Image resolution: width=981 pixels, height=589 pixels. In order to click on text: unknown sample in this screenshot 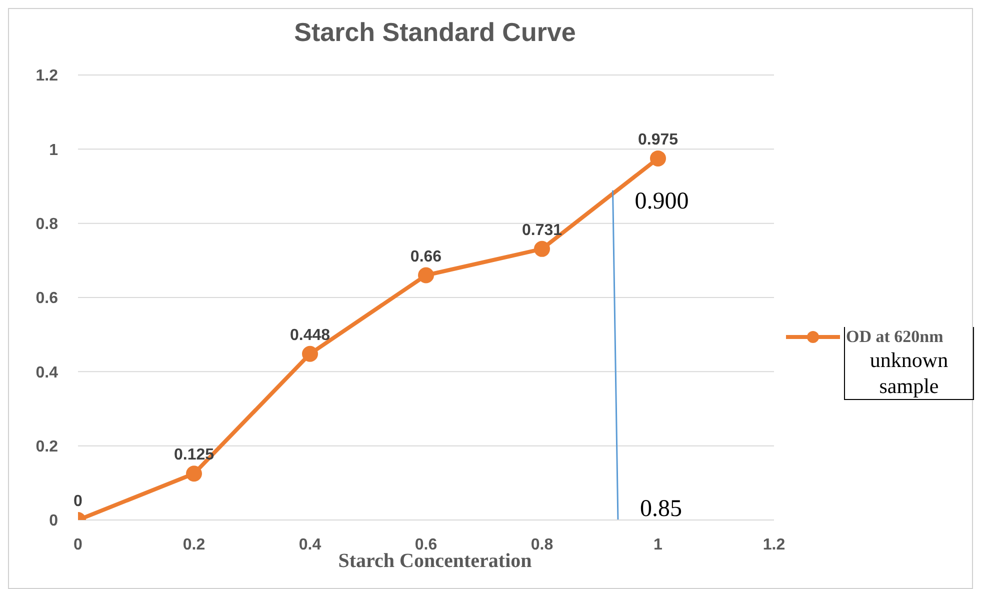, I will do `click(909, 373)`.